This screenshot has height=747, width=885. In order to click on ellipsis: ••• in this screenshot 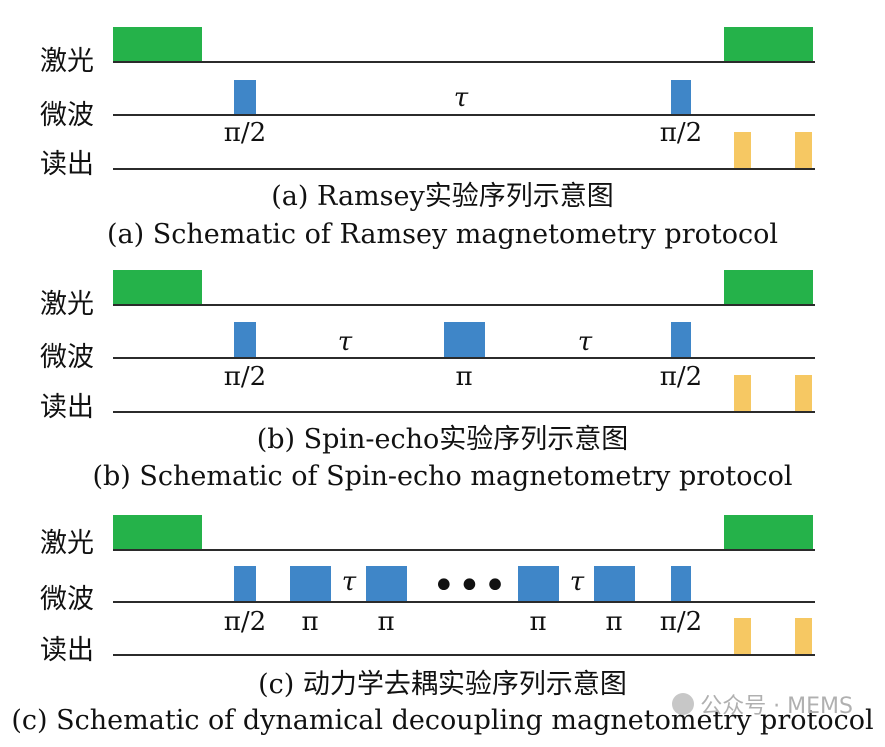, I will do `click(470, 586)`.